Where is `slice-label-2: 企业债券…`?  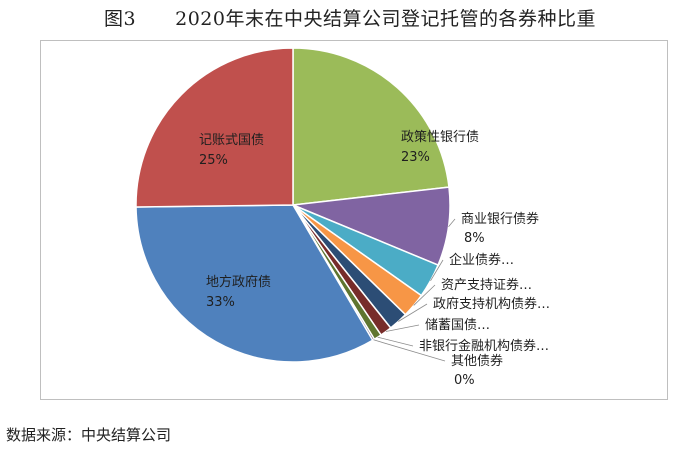
slice-label-2: 企业债券… is located at coordinates (481, 260).